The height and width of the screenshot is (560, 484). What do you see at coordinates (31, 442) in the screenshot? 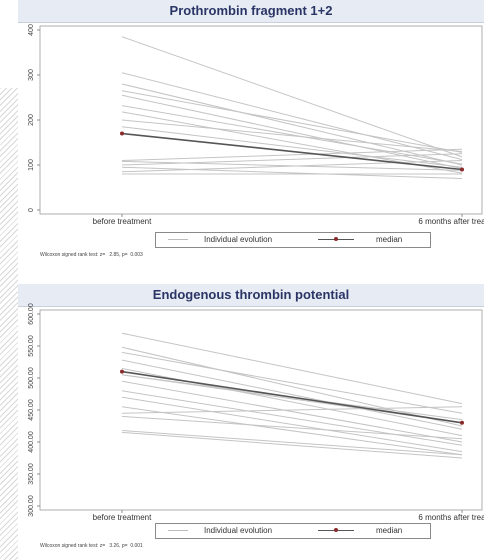
I see `y-tick-label: 400.00` at bounding box center [31, 442].